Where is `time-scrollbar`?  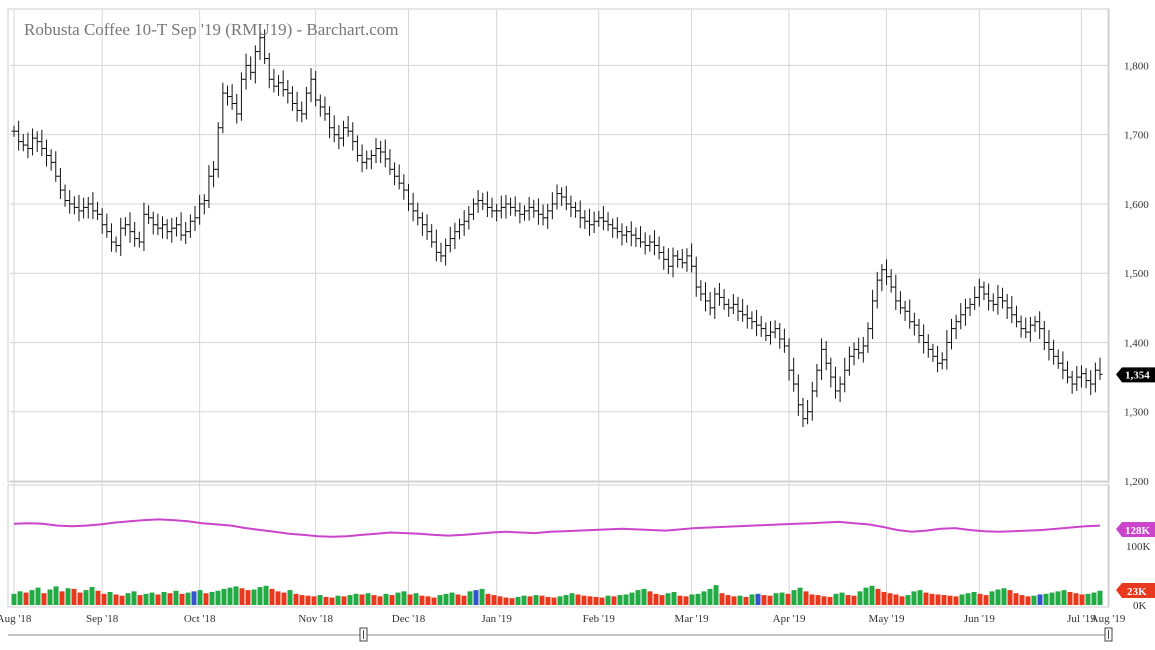 time-scrollbar is located at coordinates (560, 634).